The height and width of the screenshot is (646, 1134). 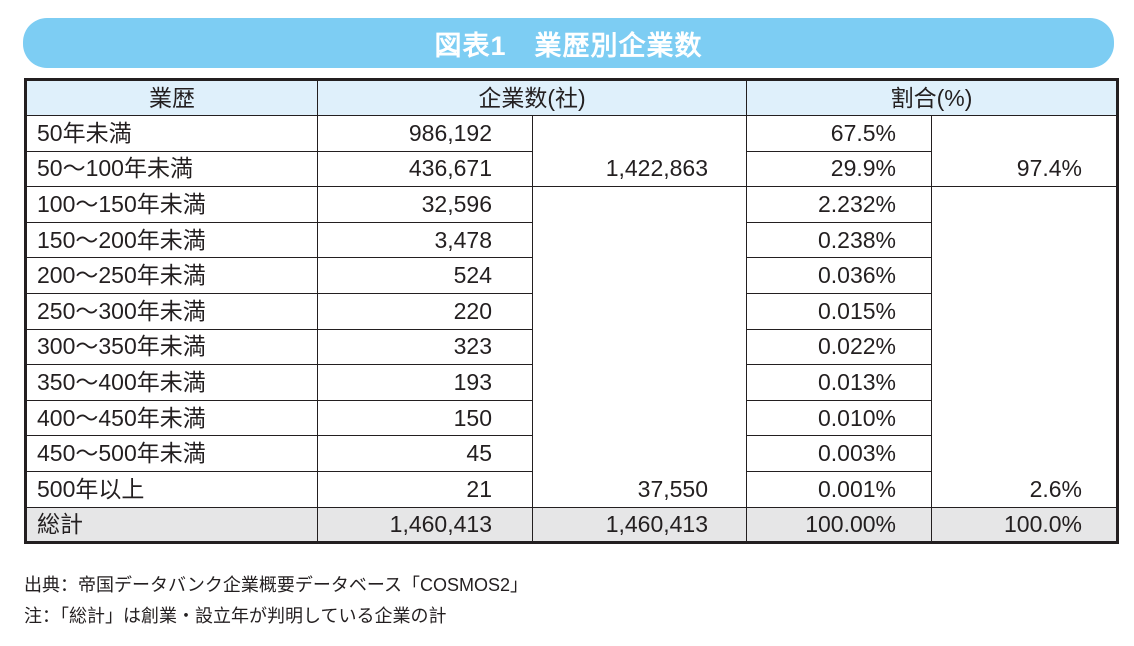 What do you see at coordinates (171, 240) in the screenshot?
I see `row-label: 150〜200年未満` at bounding box center [171, 240].